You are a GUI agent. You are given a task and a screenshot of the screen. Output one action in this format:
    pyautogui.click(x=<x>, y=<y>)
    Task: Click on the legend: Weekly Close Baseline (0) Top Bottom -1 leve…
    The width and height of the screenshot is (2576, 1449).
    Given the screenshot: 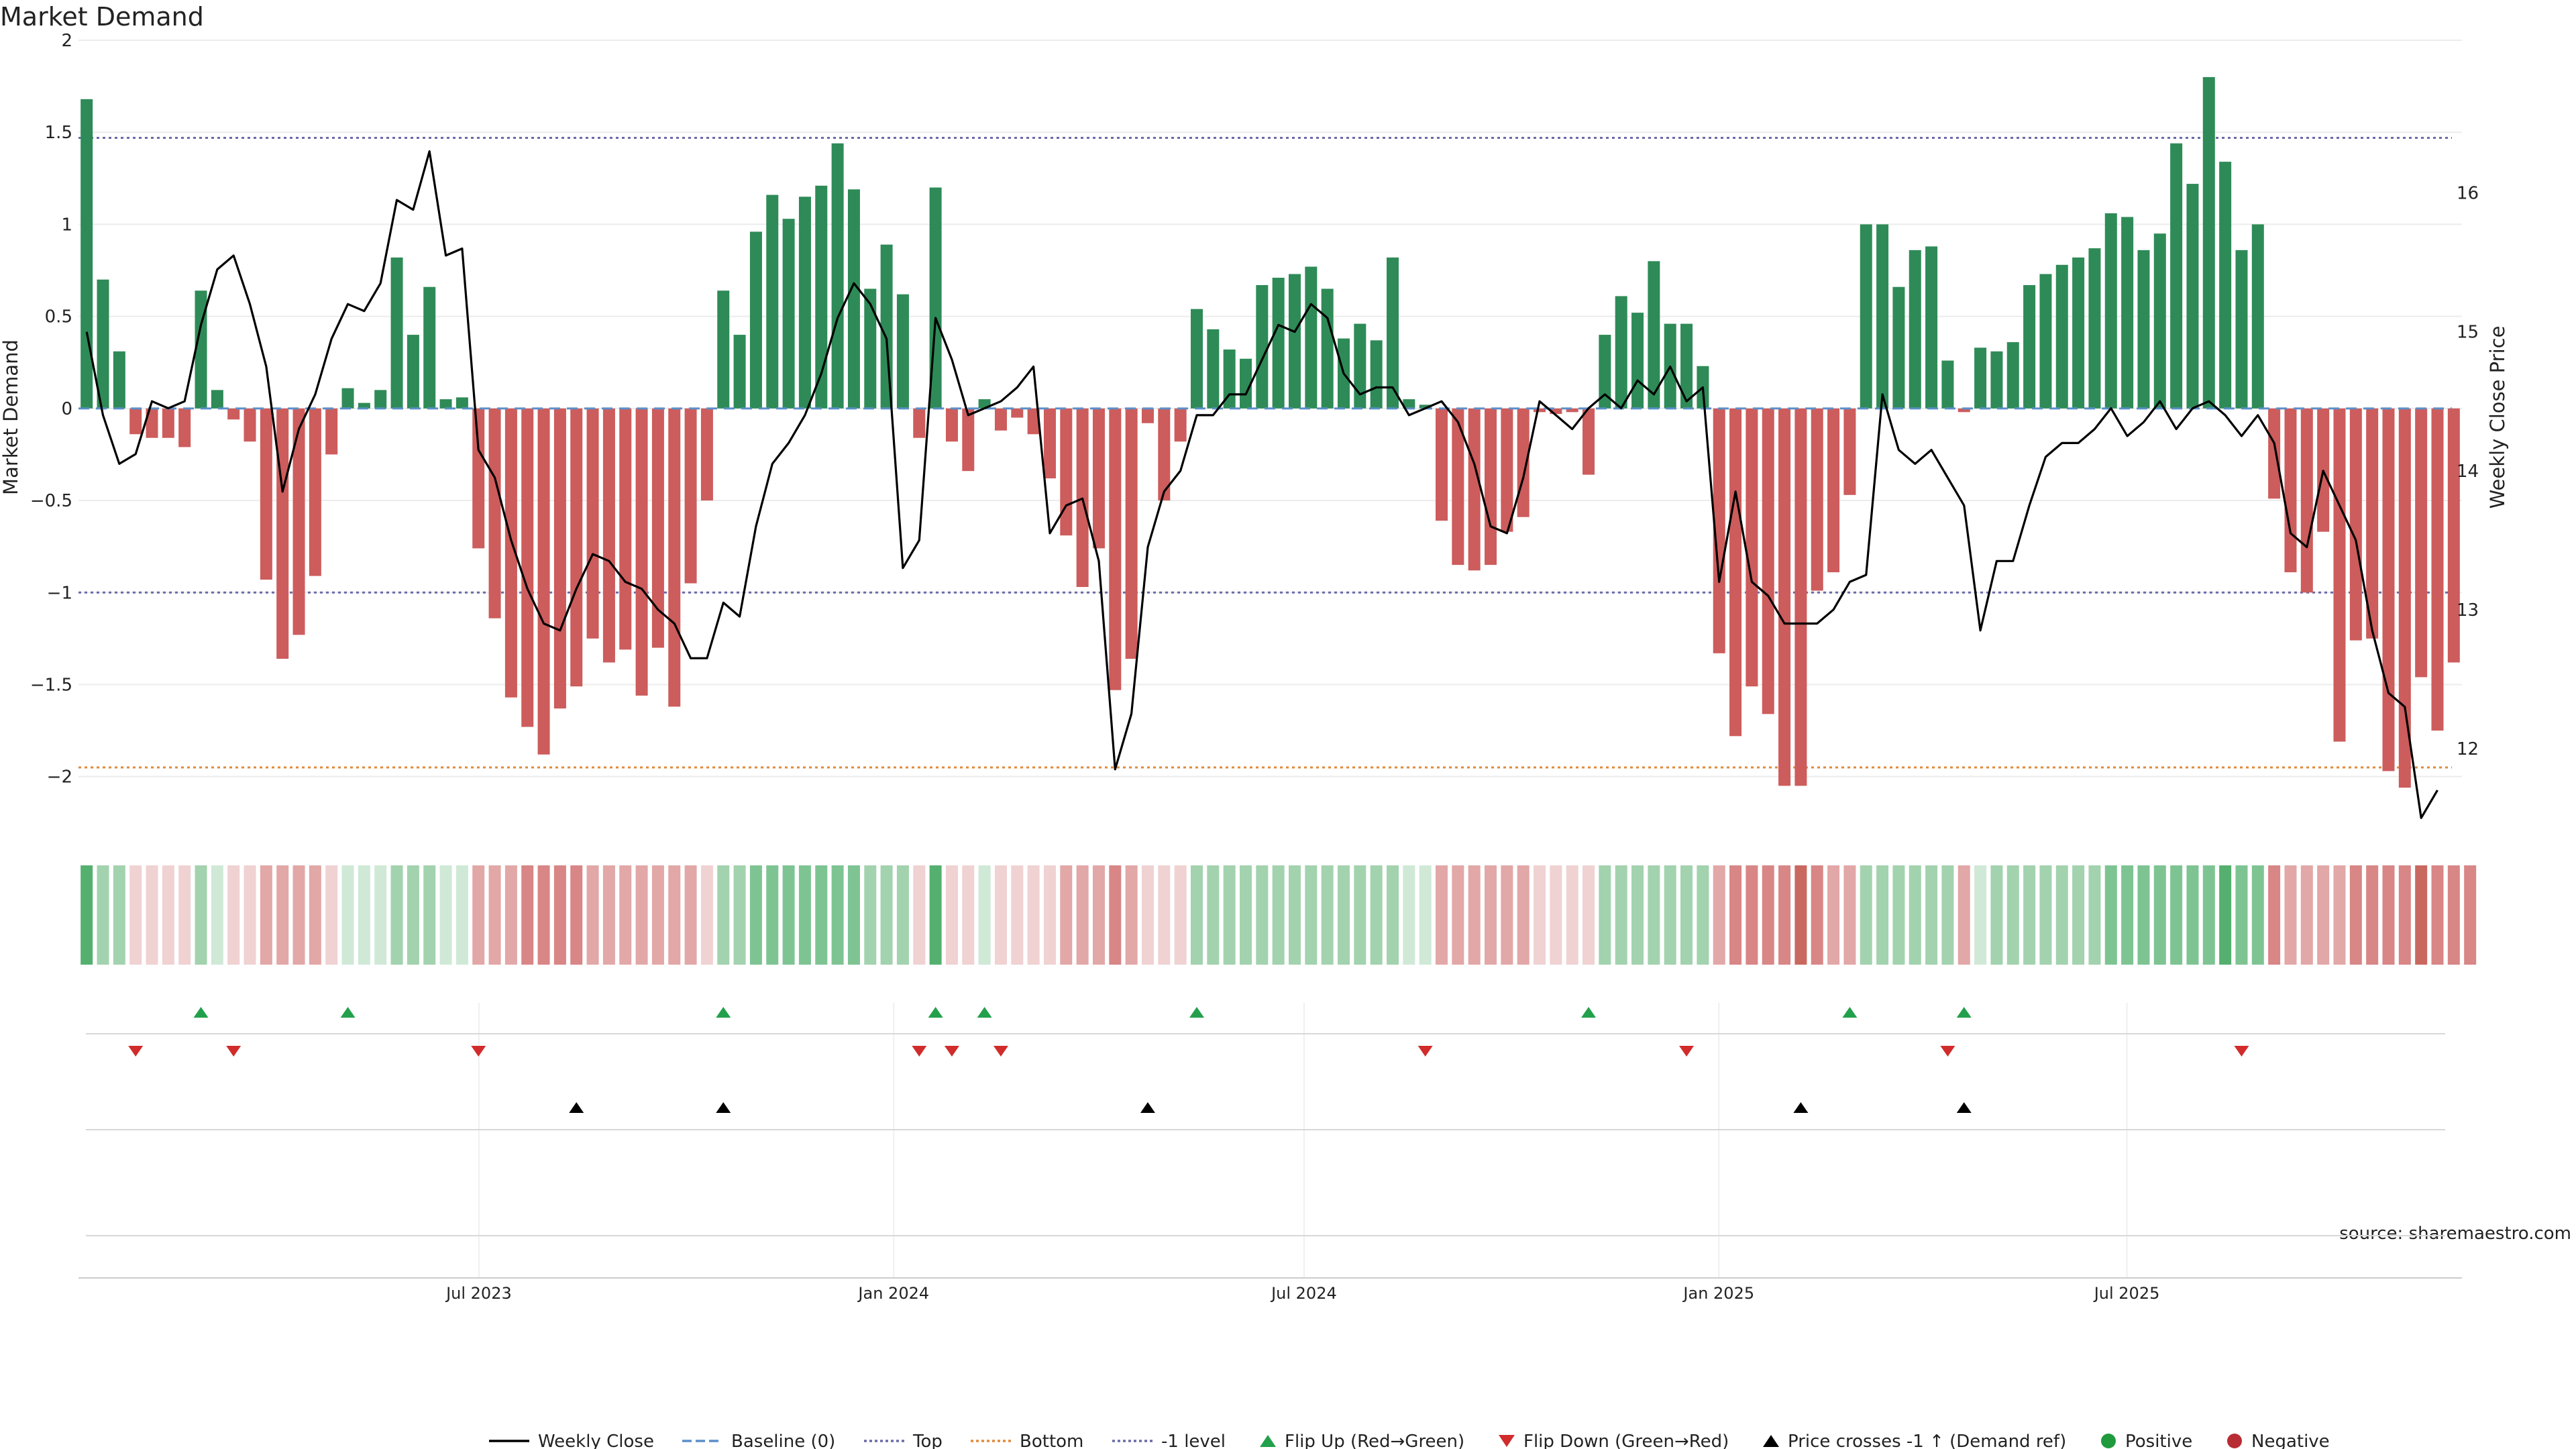 What is the action you would take?
    pyautogui.click(x=1409, y=1440)
    